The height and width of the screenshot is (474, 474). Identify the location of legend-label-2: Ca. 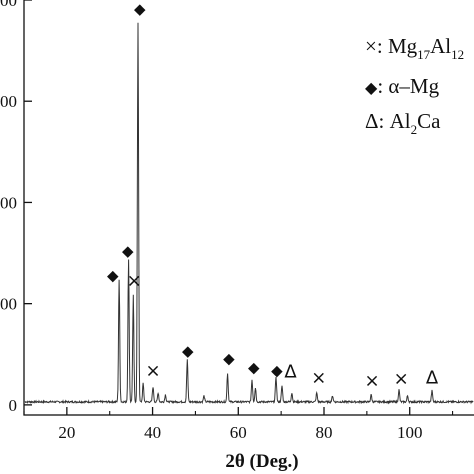
(429, 121).